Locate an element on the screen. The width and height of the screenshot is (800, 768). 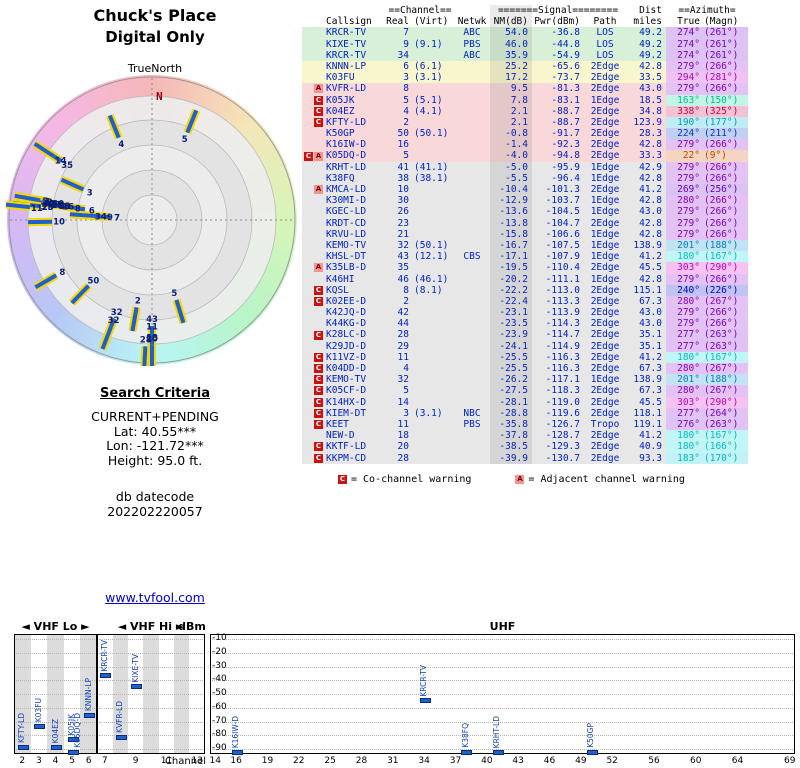
channel-tick-label: 56 is located at coordinates (654, 761).